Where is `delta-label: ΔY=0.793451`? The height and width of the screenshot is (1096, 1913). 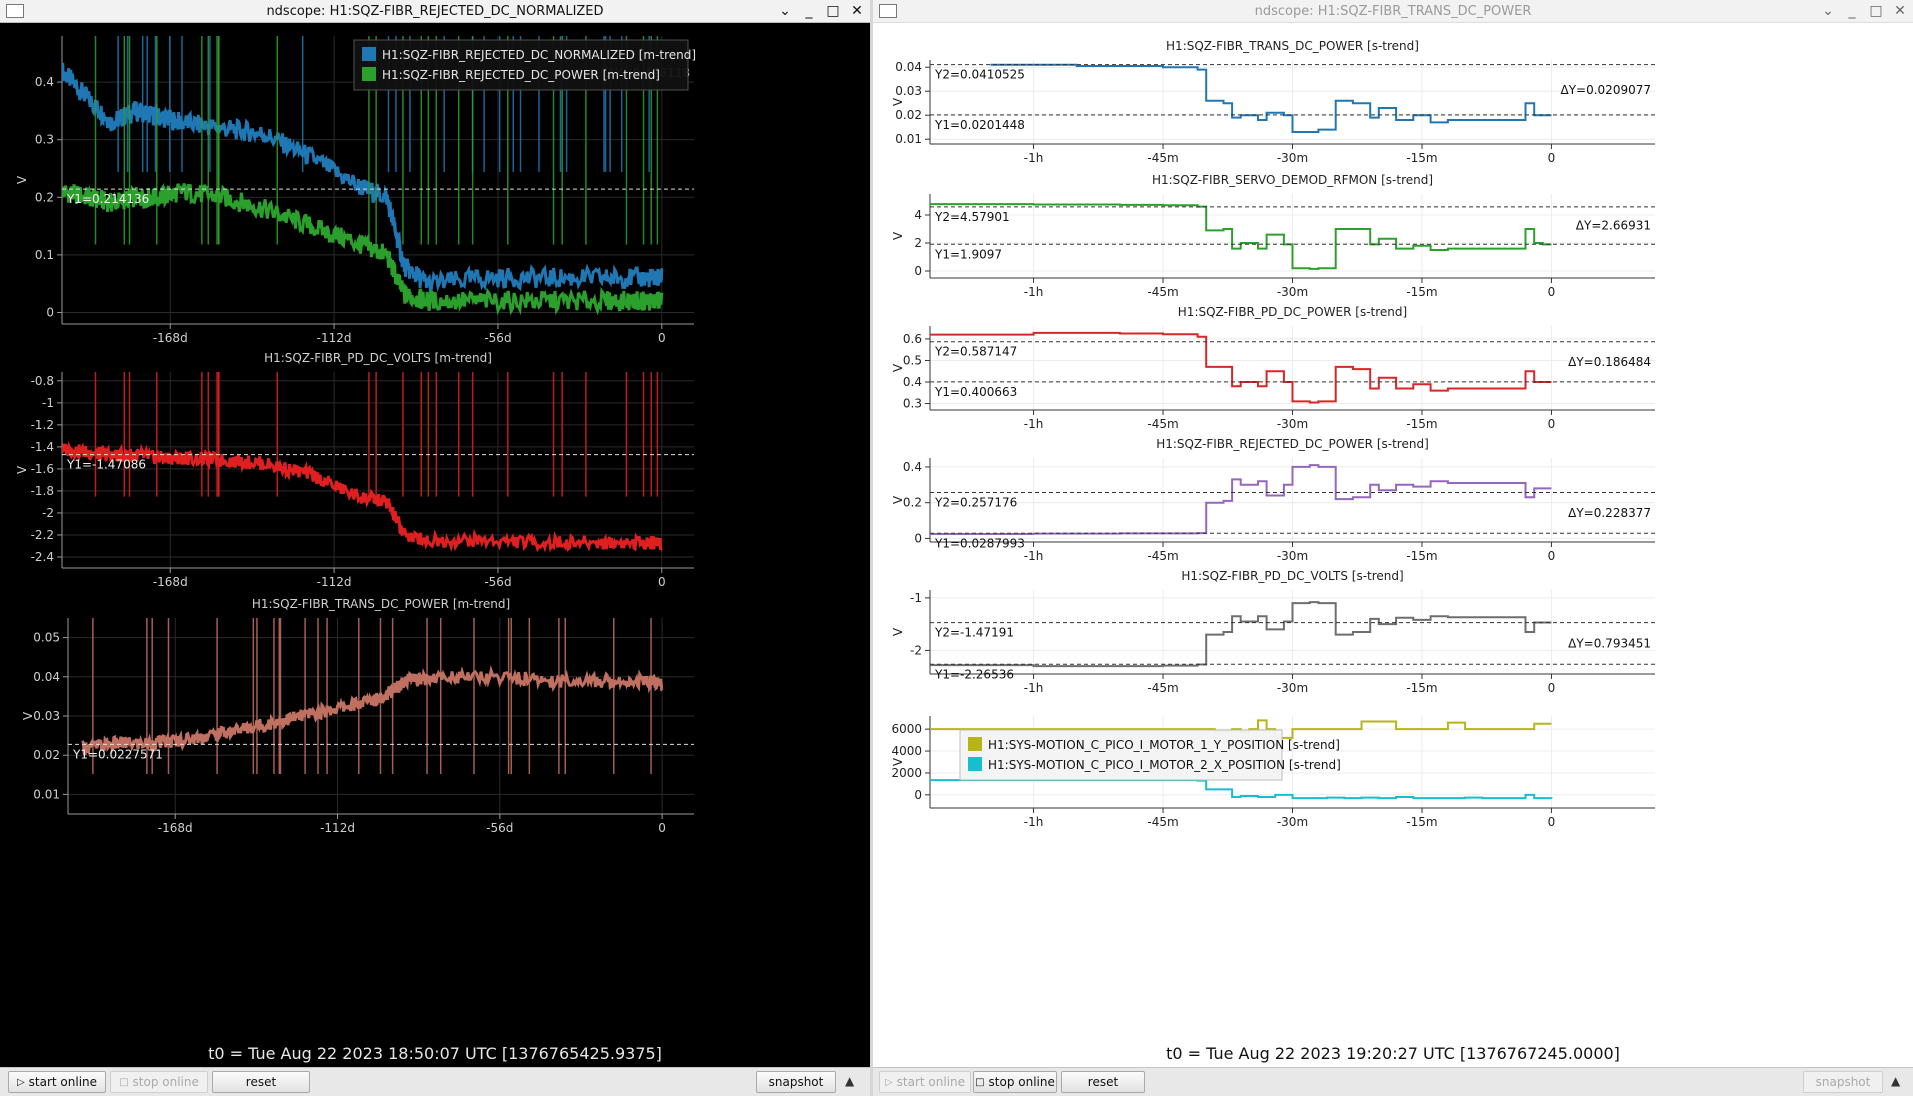 delta-label: ΔY=0.793451 is located at coordinates (1609, 643).